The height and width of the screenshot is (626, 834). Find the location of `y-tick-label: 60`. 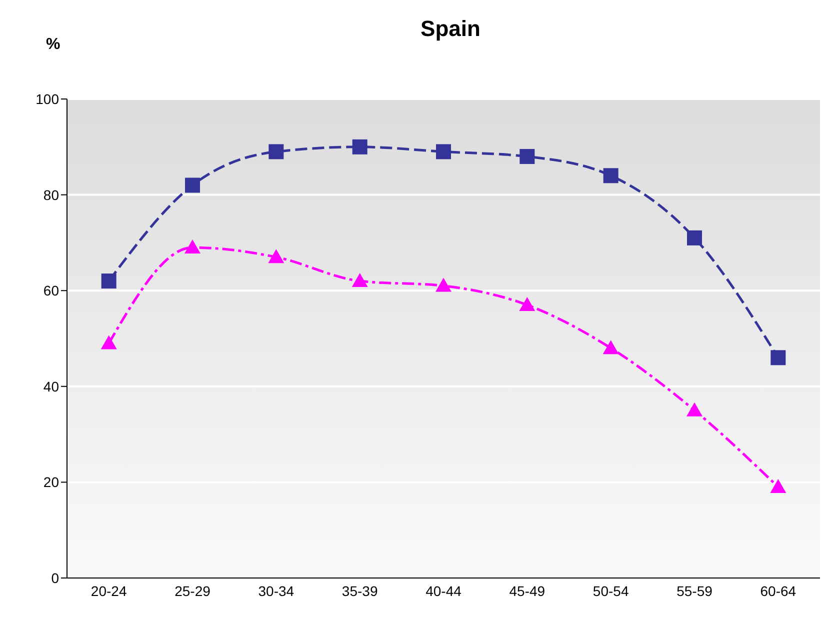

y-tick-label: 60 is located at coordinates (51, 290).